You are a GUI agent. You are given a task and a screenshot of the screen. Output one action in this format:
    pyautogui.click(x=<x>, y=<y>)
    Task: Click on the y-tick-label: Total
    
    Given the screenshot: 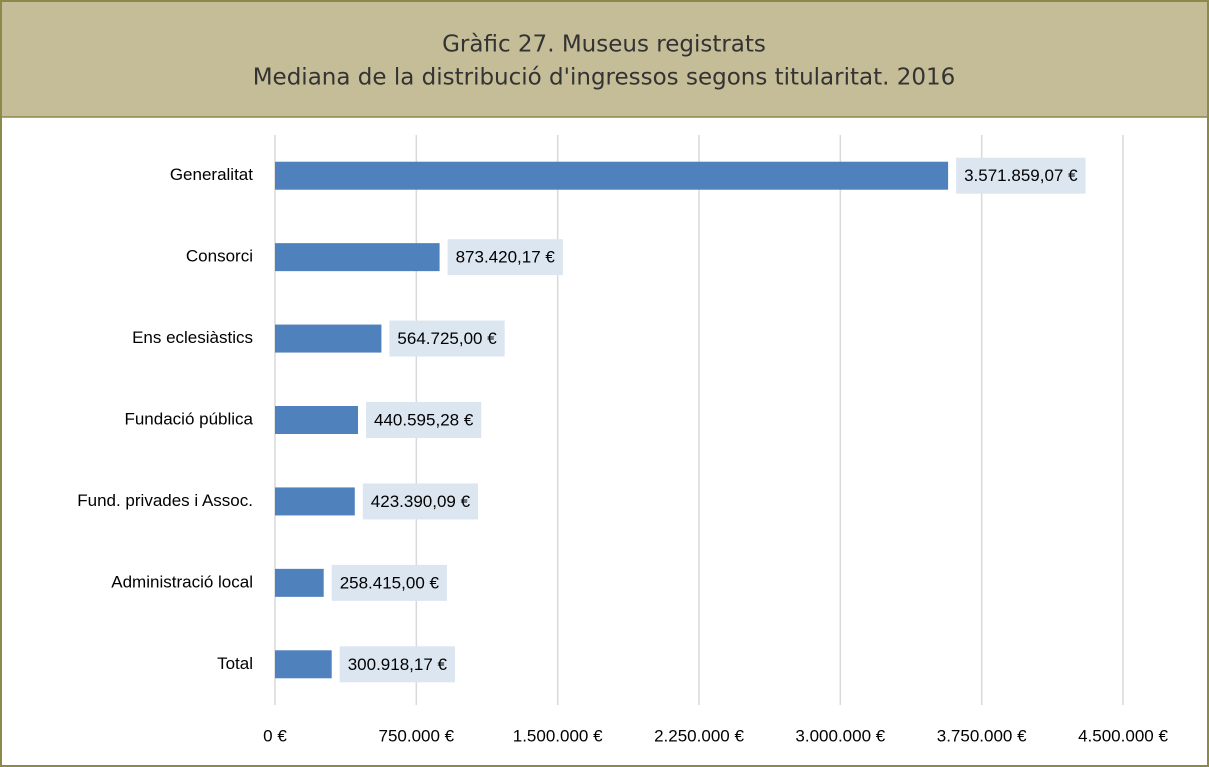 What is the action you would take?
    pyautogui.click(x=235, y=663)
    